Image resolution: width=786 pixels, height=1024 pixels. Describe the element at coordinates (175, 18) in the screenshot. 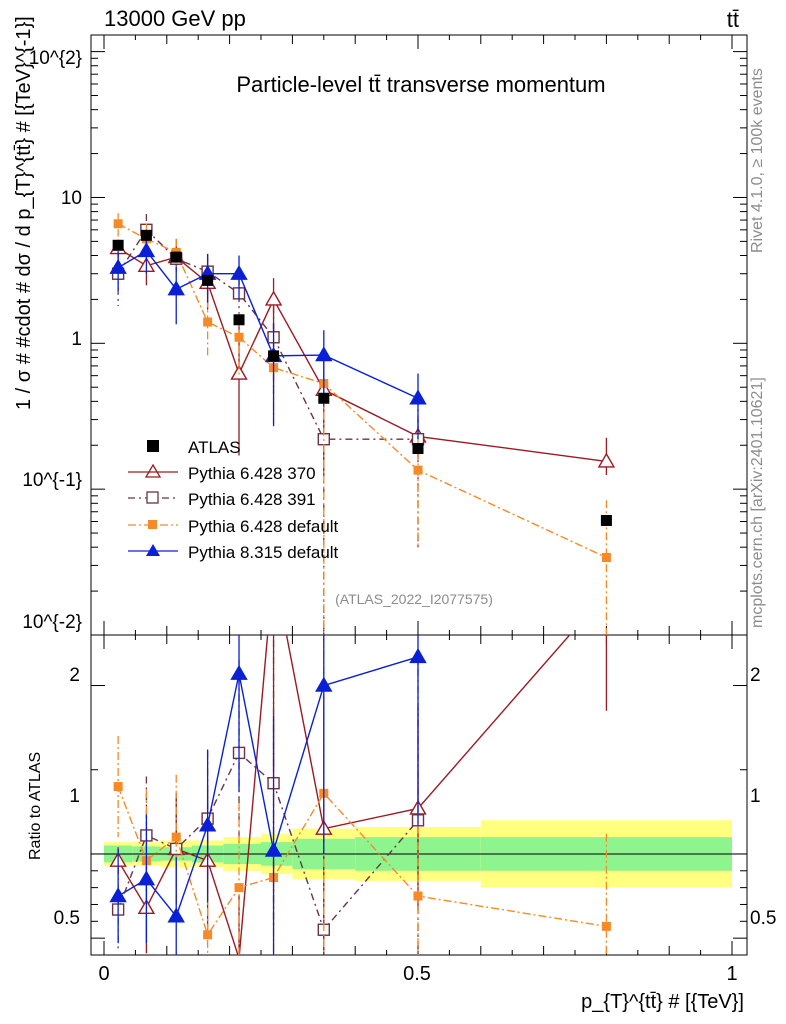

I see `energy-label: 13000 GeV pp` at that location.